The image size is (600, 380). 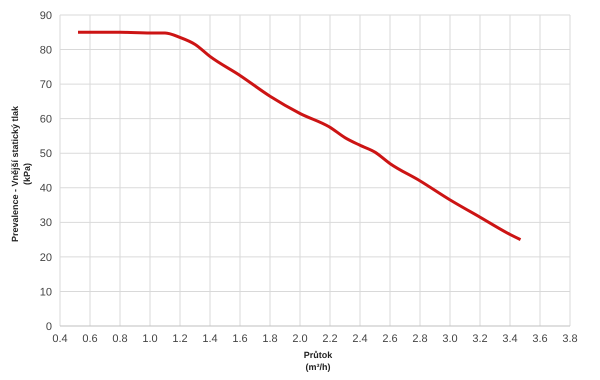 What do you see at coordinates (510, 338) in the screenshot?
I see `x-tick-label: 3.4` at bounding box center [510, 338].